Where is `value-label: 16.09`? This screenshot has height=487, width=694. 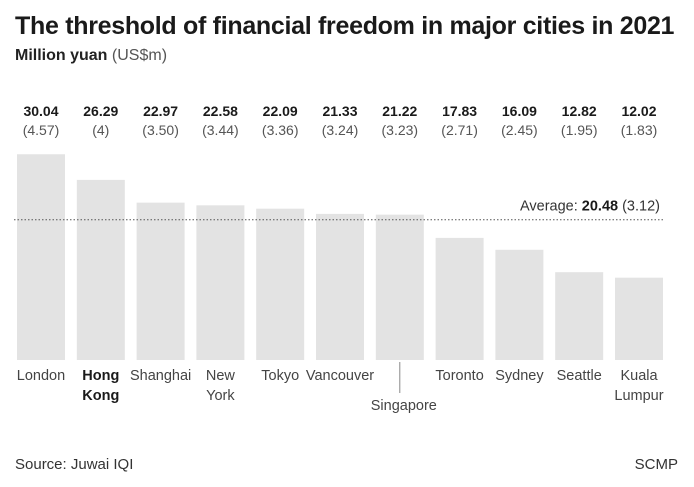 value-label: 16.09 is located at coordinates (519, 111).